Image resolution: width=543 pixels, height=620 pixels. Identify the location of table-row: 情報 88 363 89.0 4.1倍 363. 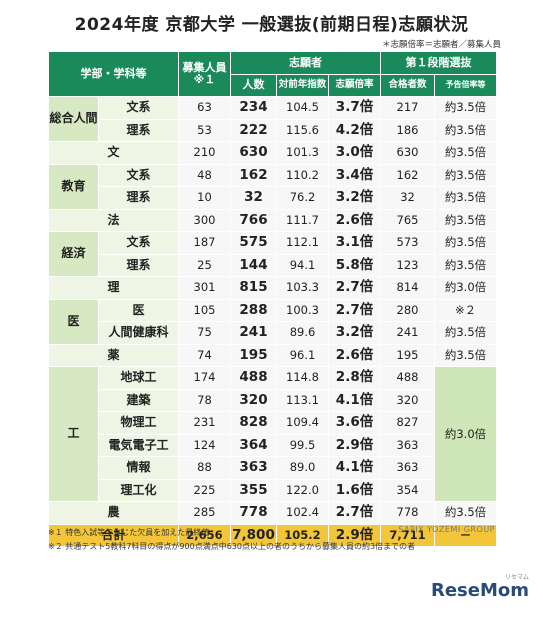
(273, 468).